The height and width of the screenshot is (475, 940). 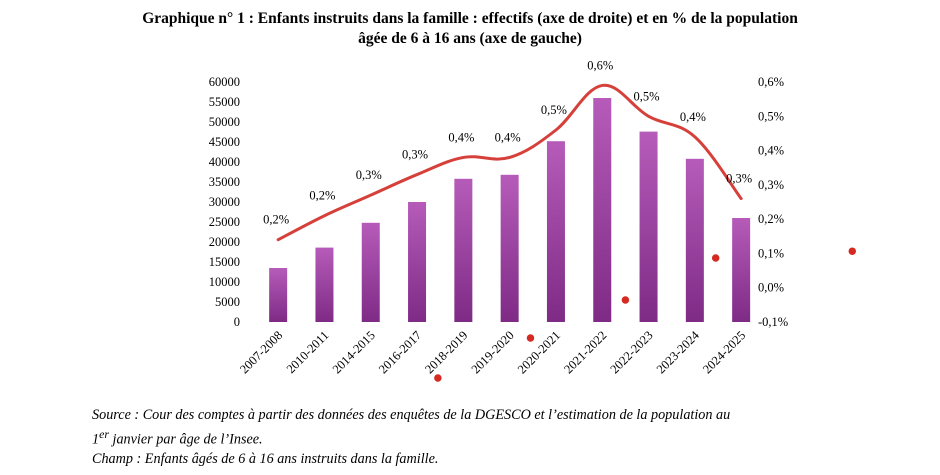 I want to click on left-axis-tick-label: 20000, so click(x=224, y=242).